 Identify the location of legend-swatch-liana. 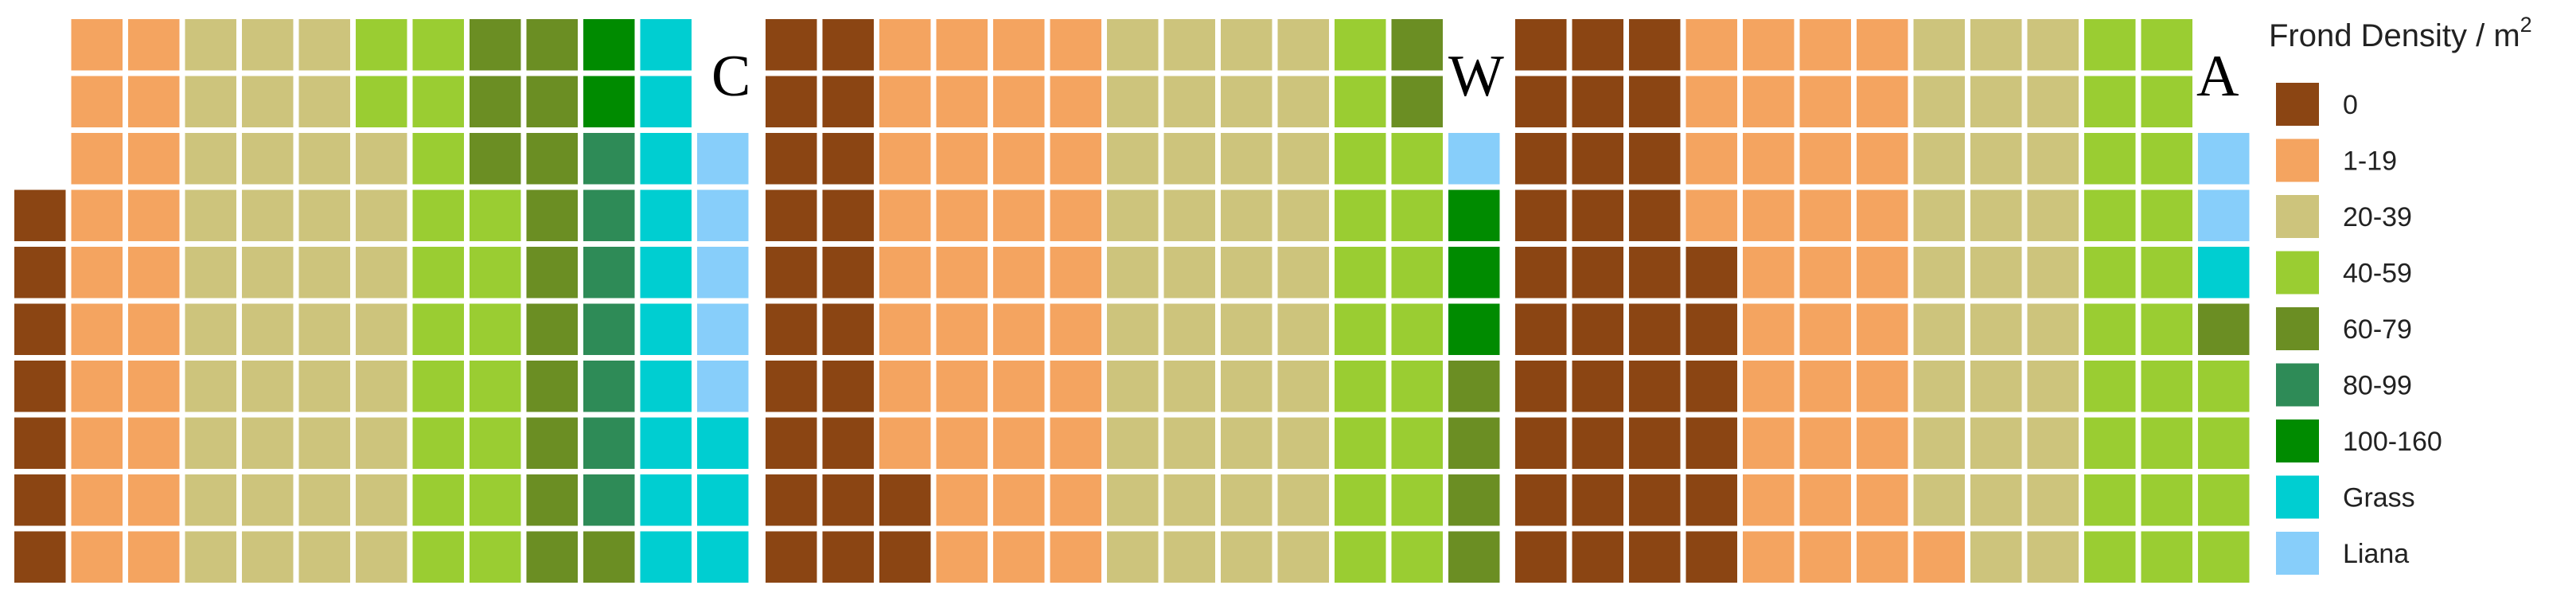
(2297, 554).